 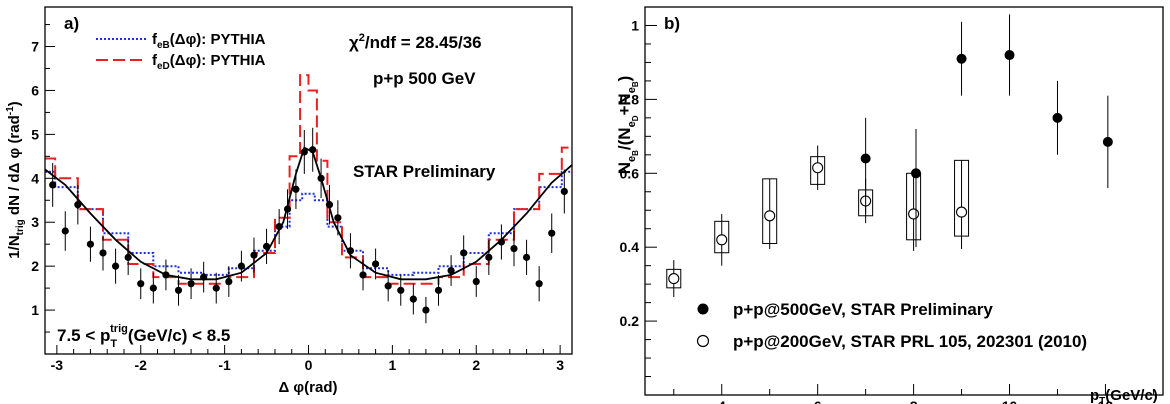 What do you see at coordinates (415, 42) in the screenshot?
I see `chi2-annotation: χ2/ndf = 28.45/36` at bounding box center [415, 42].